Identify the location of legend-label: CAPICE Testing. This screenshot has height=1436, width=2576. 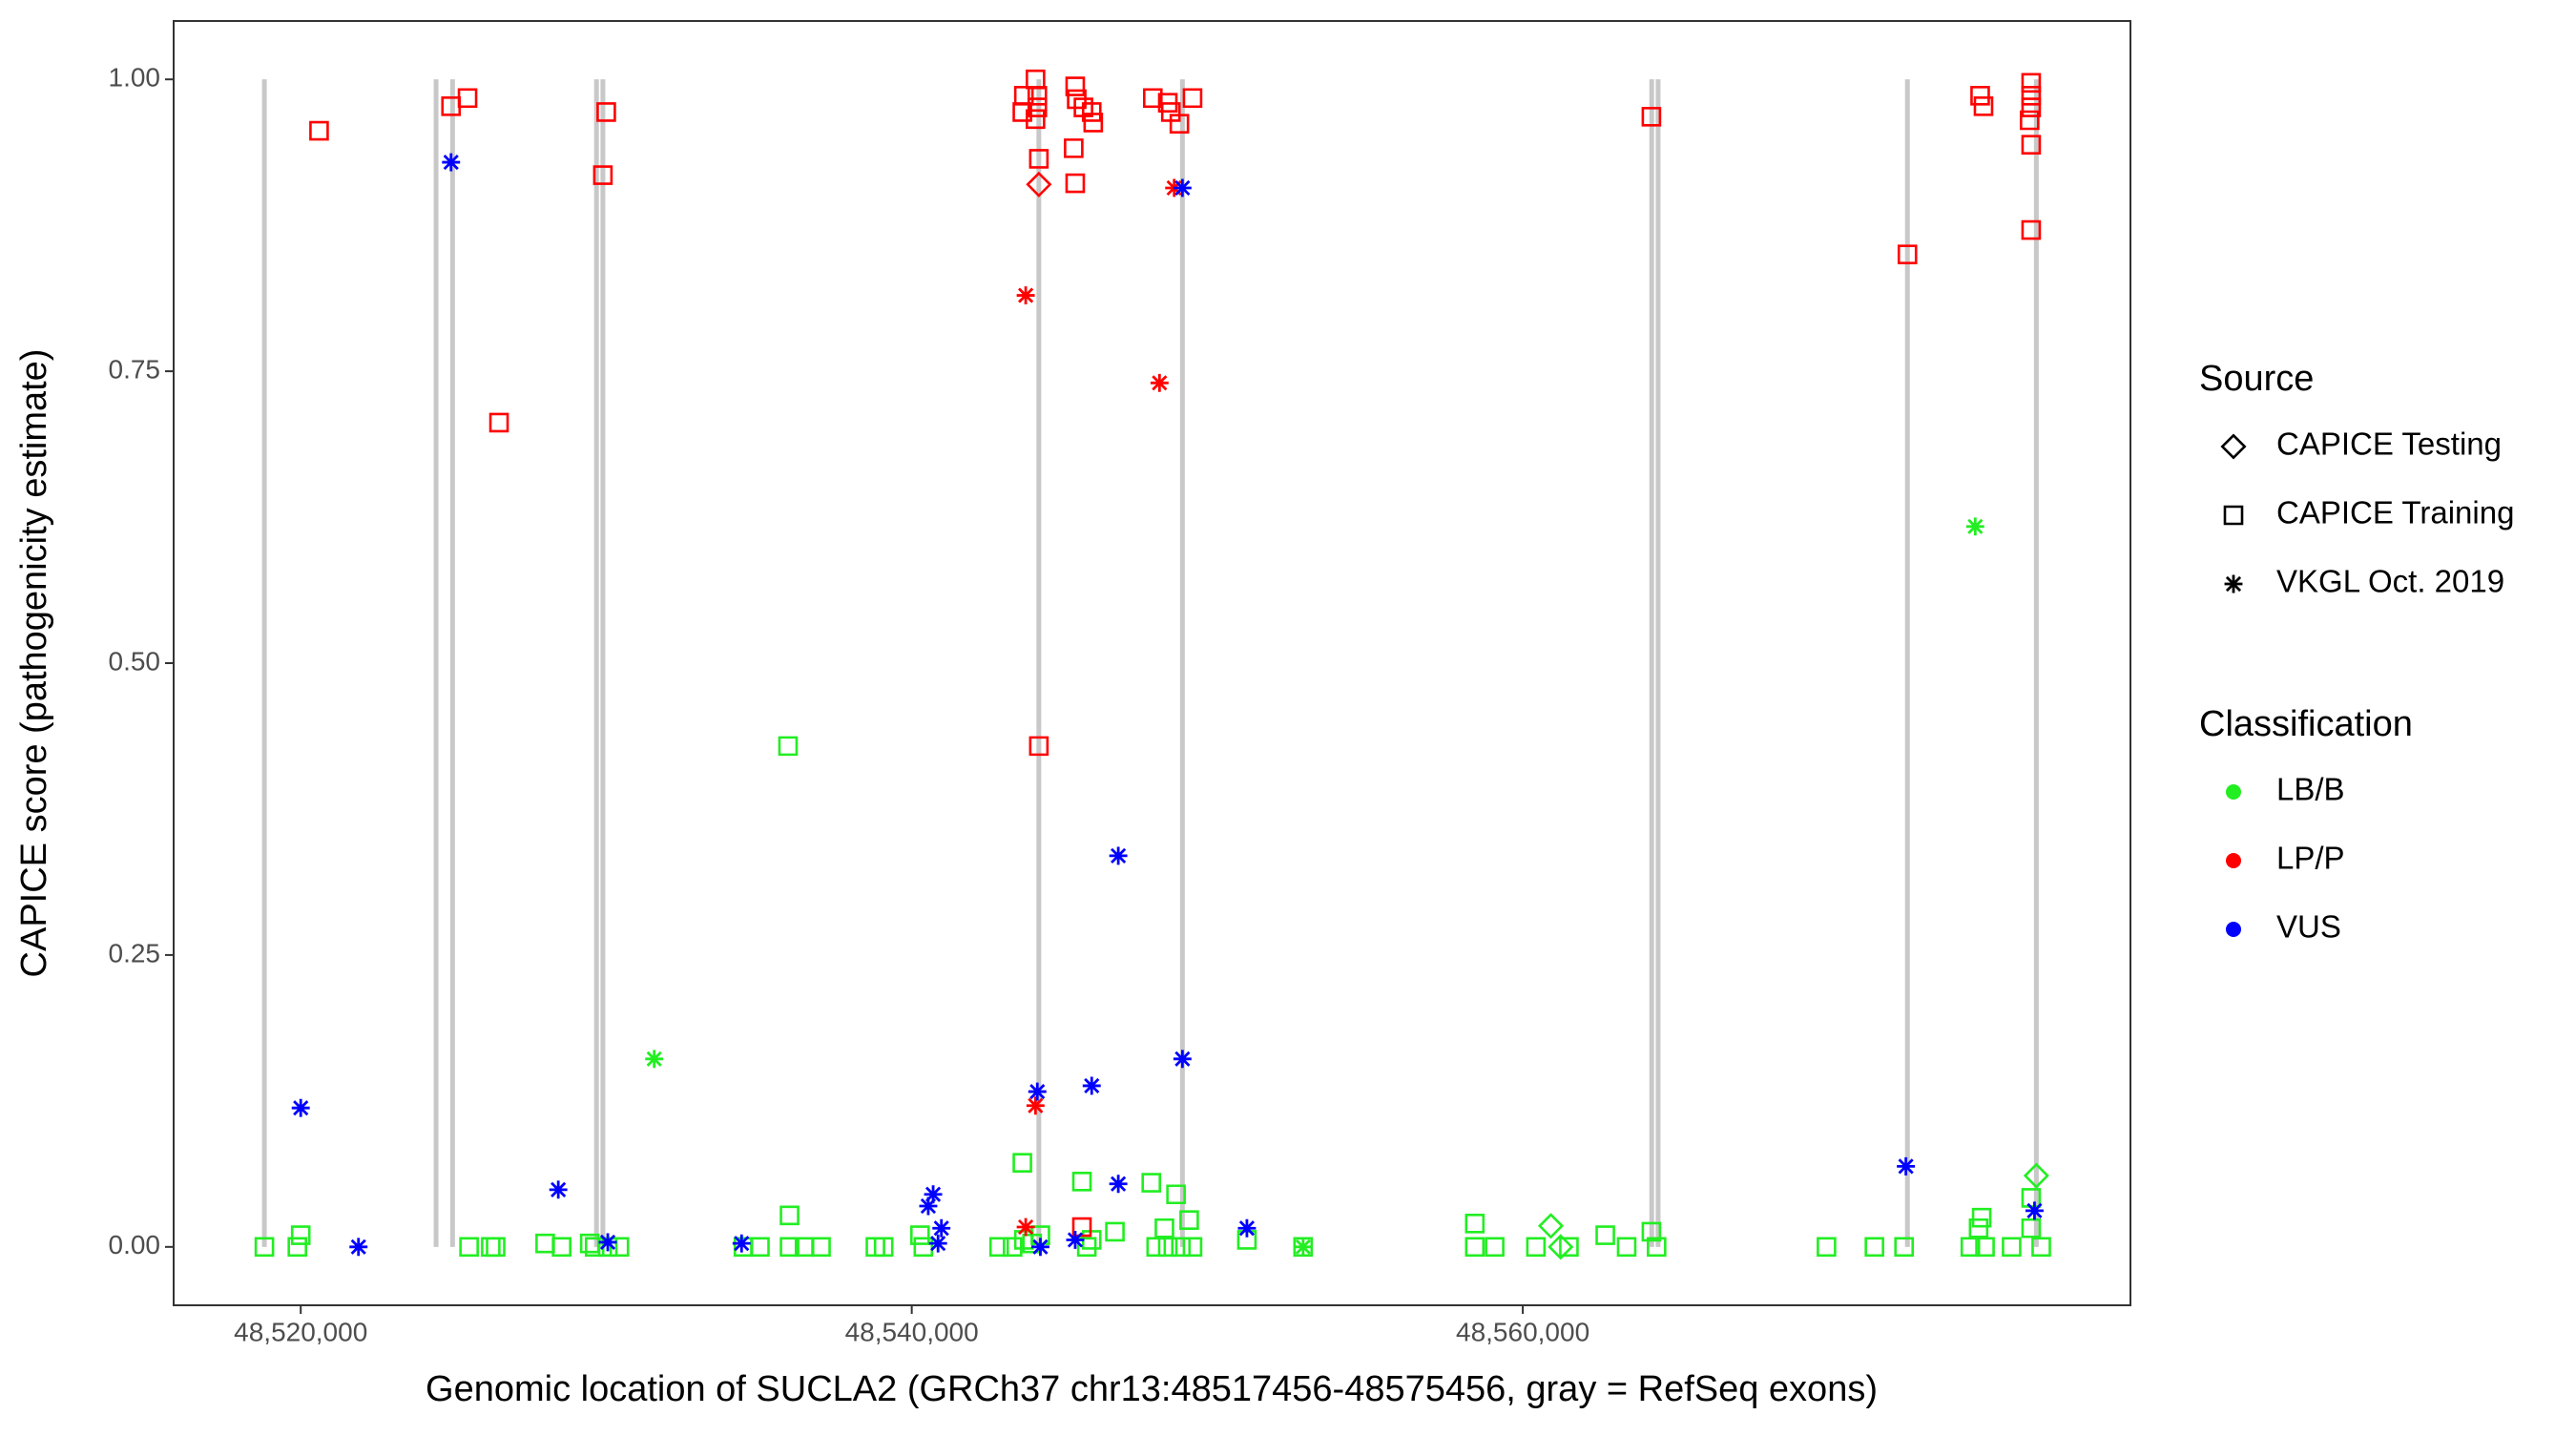
(2389, 444).